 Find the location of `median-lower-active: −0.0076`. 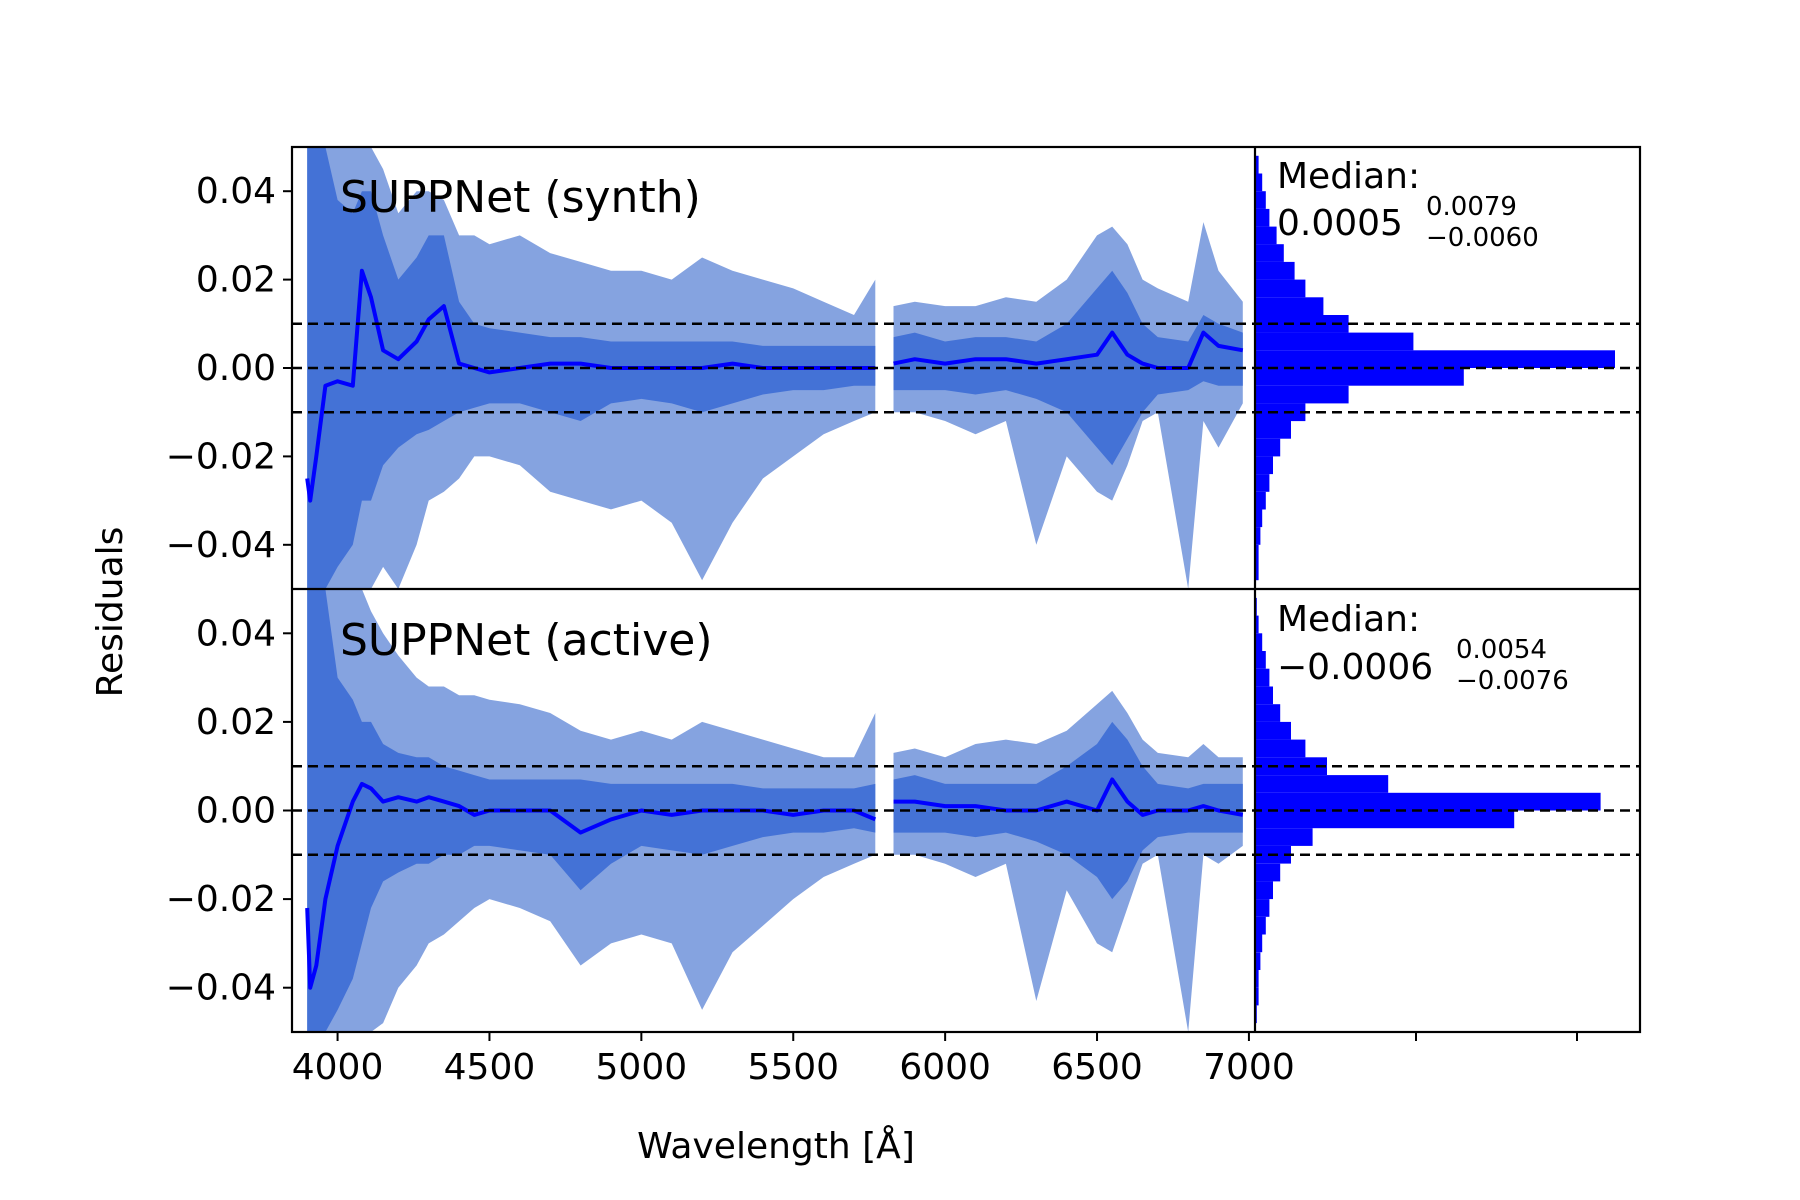

median-lower-active: −0.0076 is located at coordinates (1512, 681).